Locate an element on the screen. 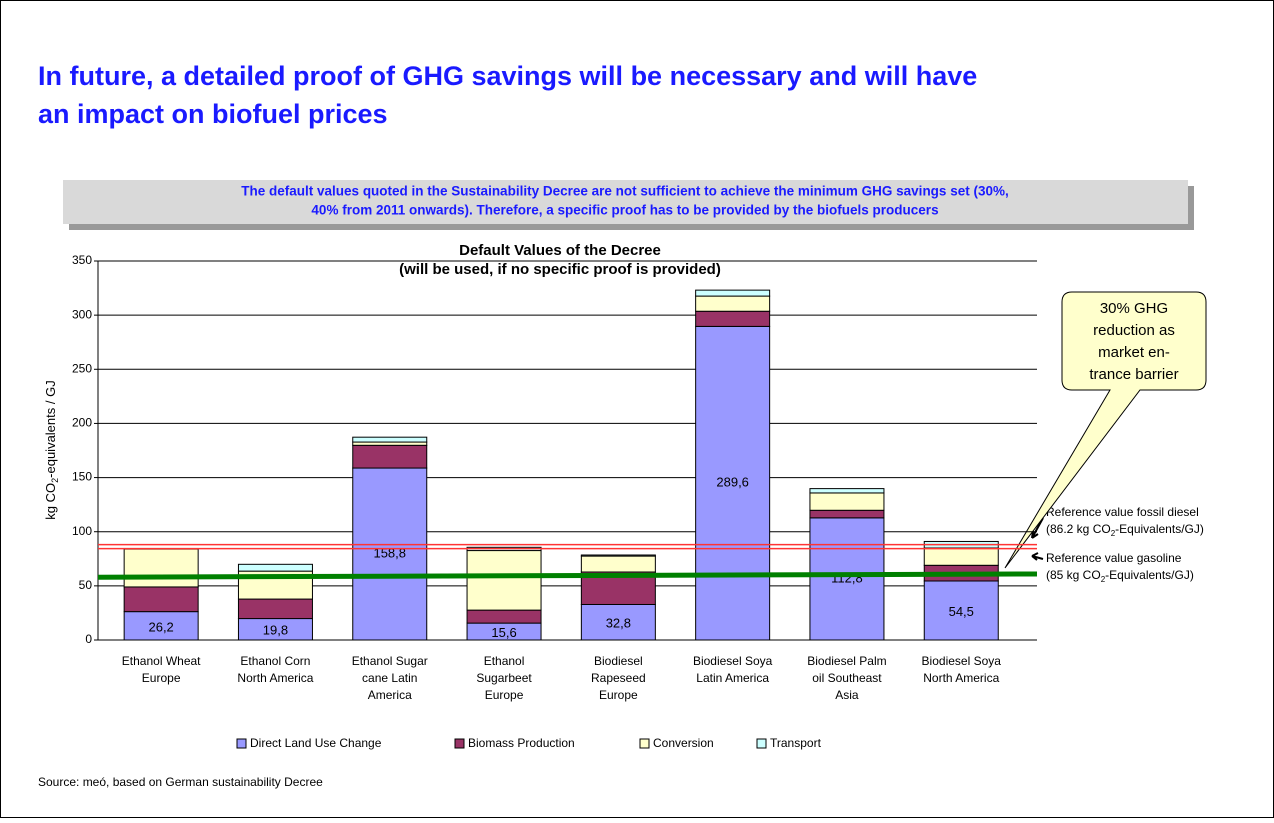 The image size is (1274, 823). ref-label: Reference value fossil diesel is located at coordinates (1122, 512).